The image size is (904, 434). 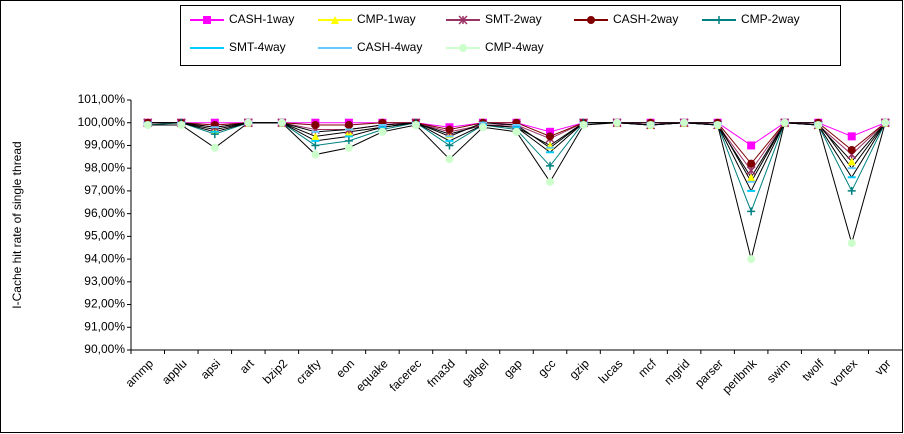 I want to click on y-tick-label: 98,00%, so click(x=104, y=167).